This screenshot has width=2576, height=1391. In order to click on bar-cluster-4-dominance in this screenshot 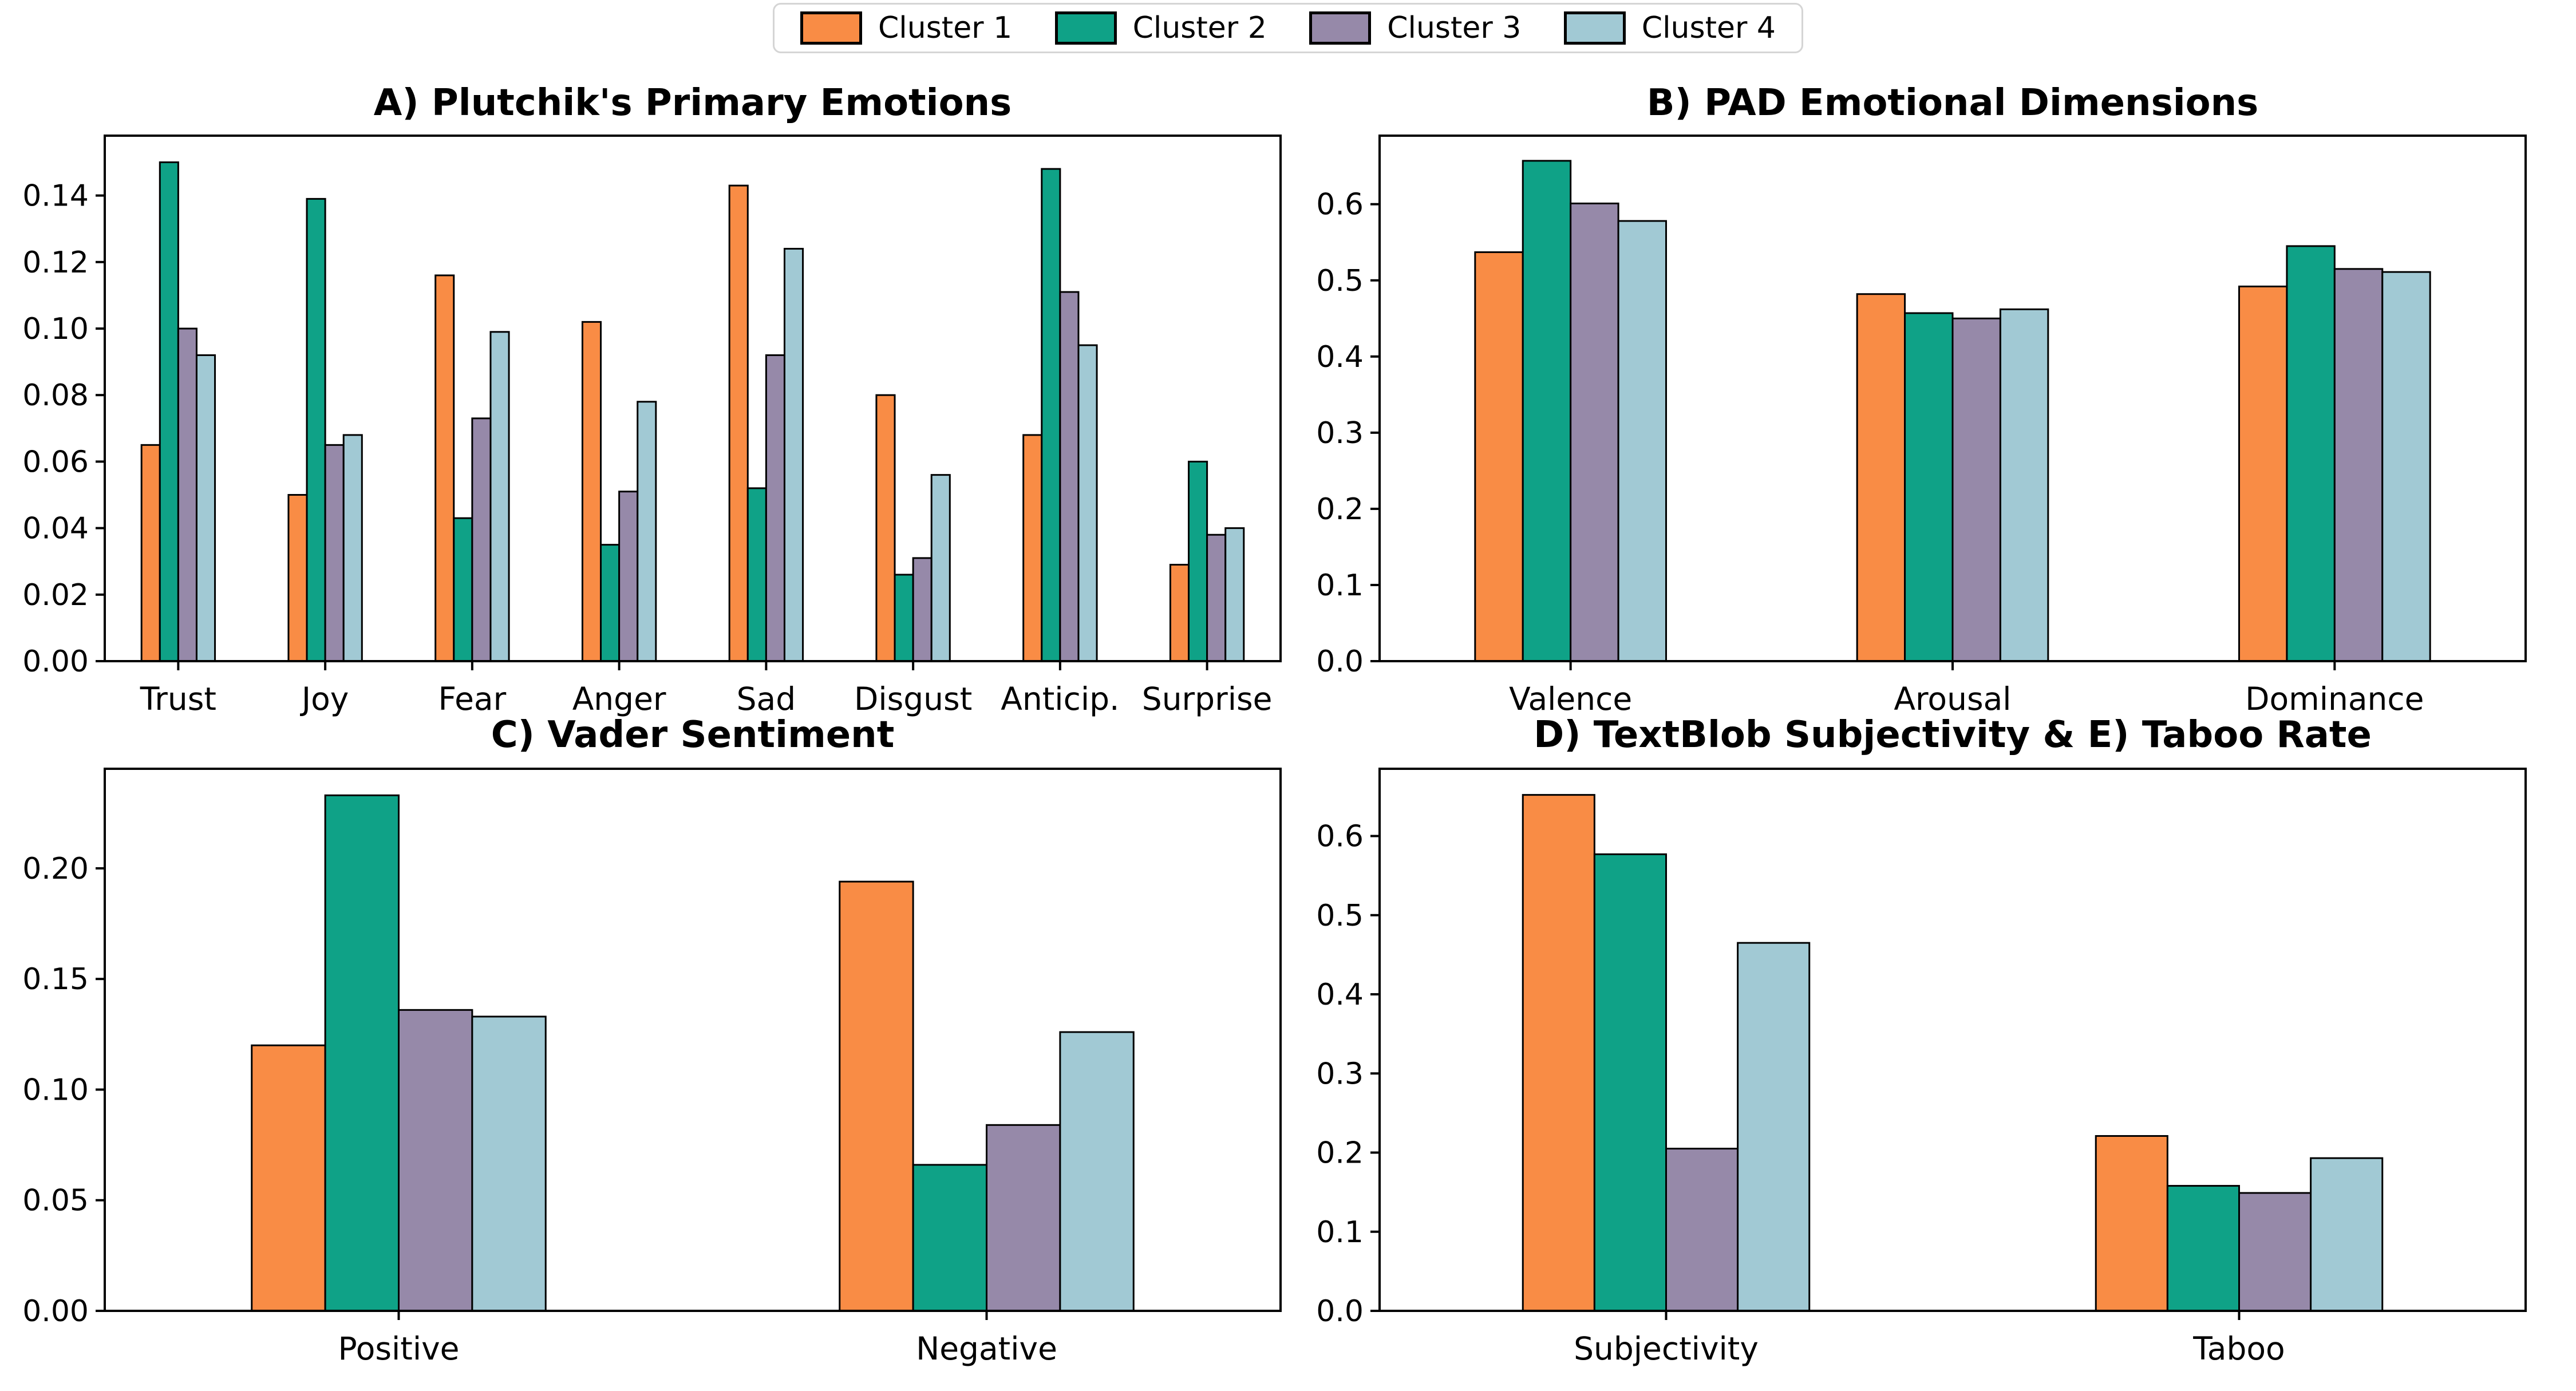, I will do `click(2406, 466)`.